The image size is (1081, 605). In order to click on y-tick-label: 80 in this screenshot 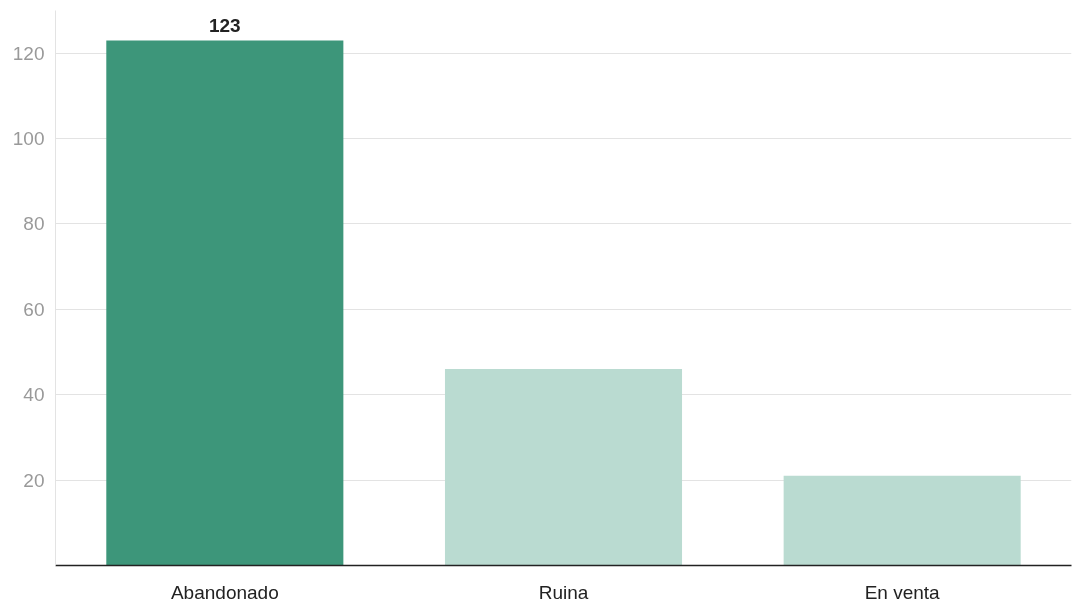, I will do `click(34, 224)`.